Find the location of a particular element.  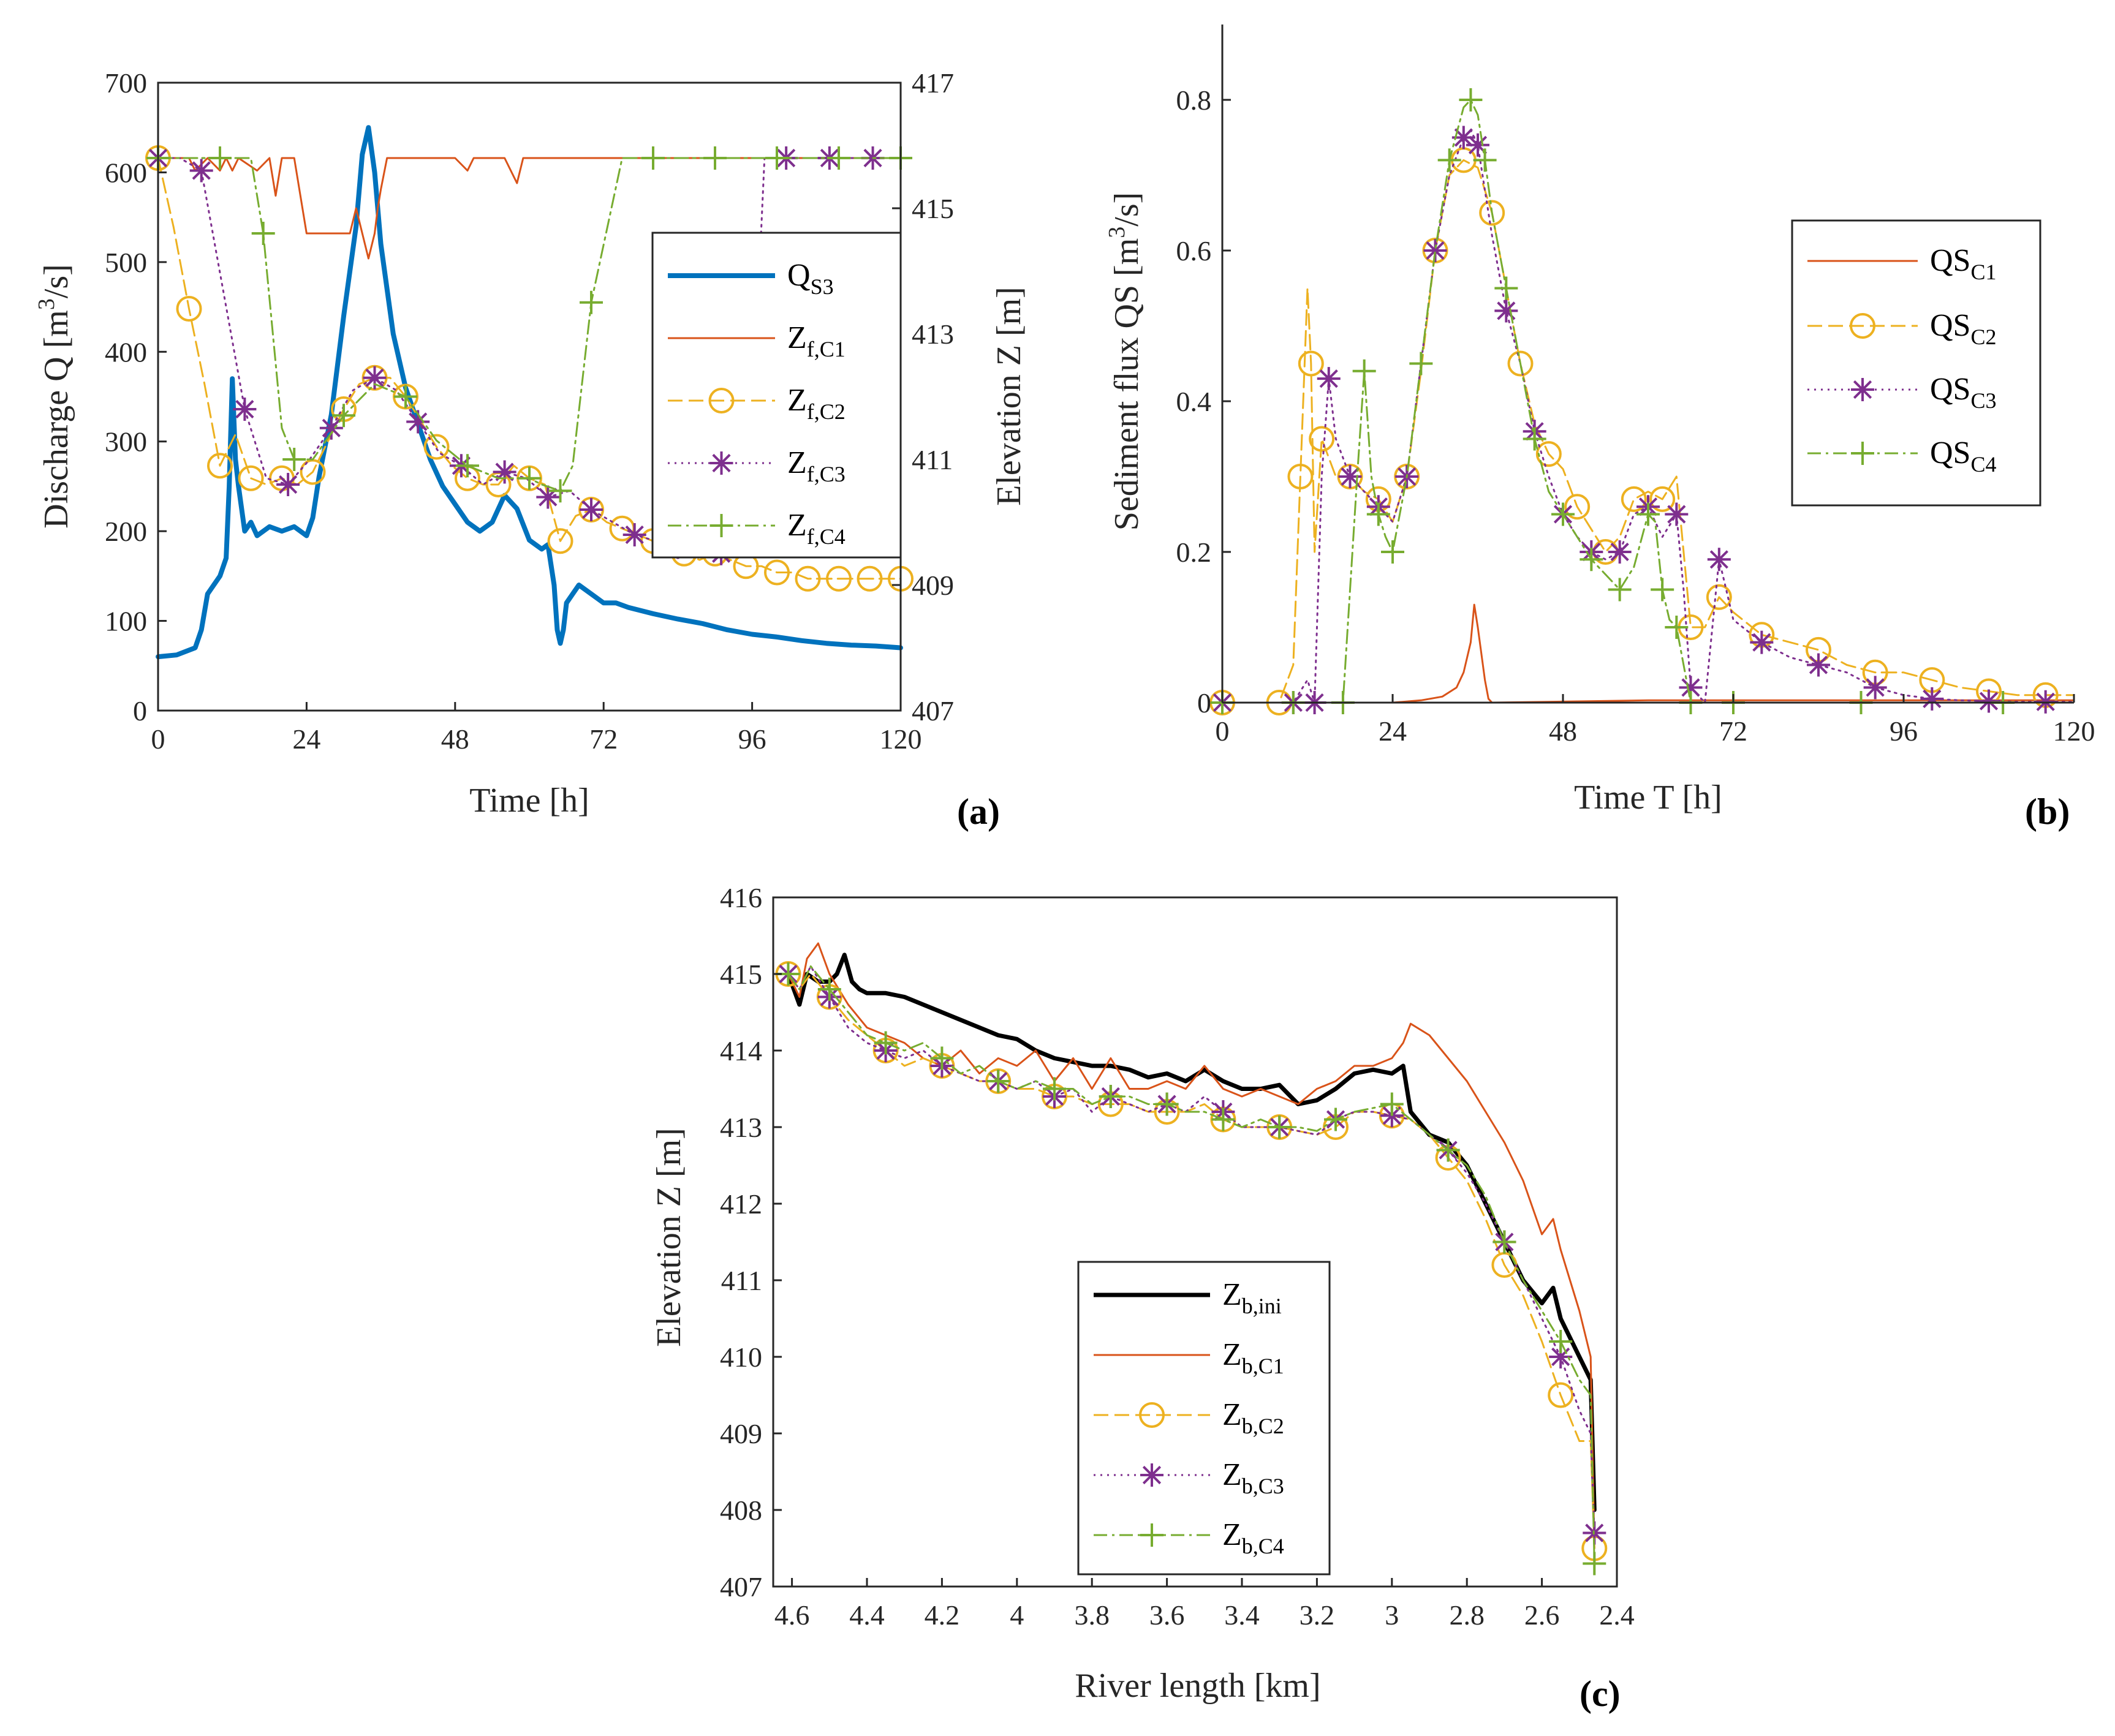

panel-a-xtick-label: 24 is located at coordinates (306, 739).